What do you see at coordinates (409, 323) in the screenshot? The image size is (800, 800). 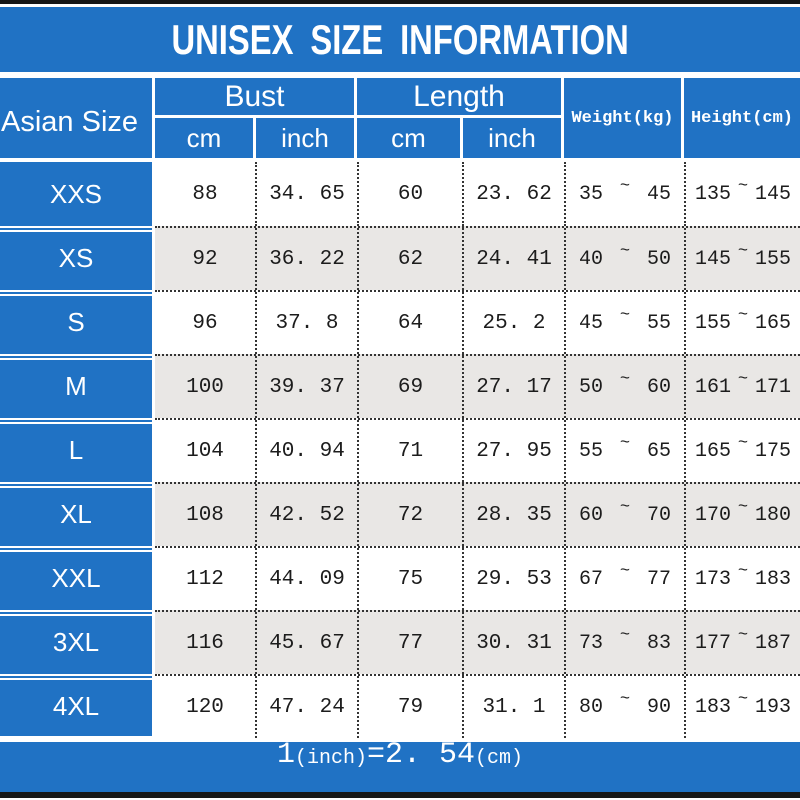 I see `length-cm-value: 64` at bounding box center [409, 323].